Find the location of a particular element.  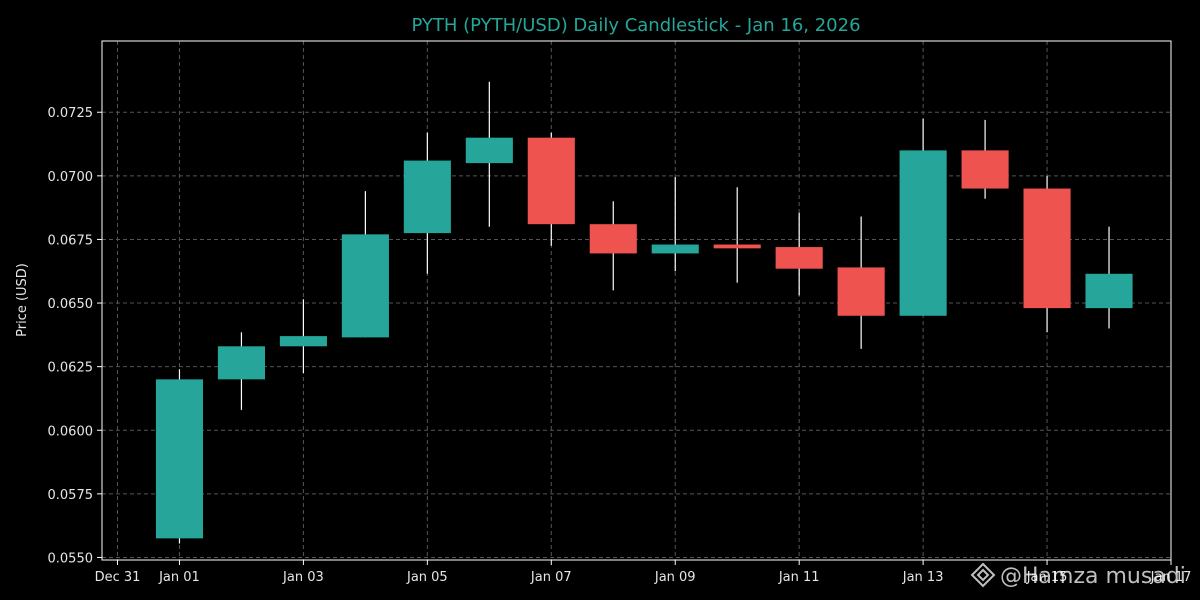

y-tick-label: 0.0550 is located at coordinates (71, 558).